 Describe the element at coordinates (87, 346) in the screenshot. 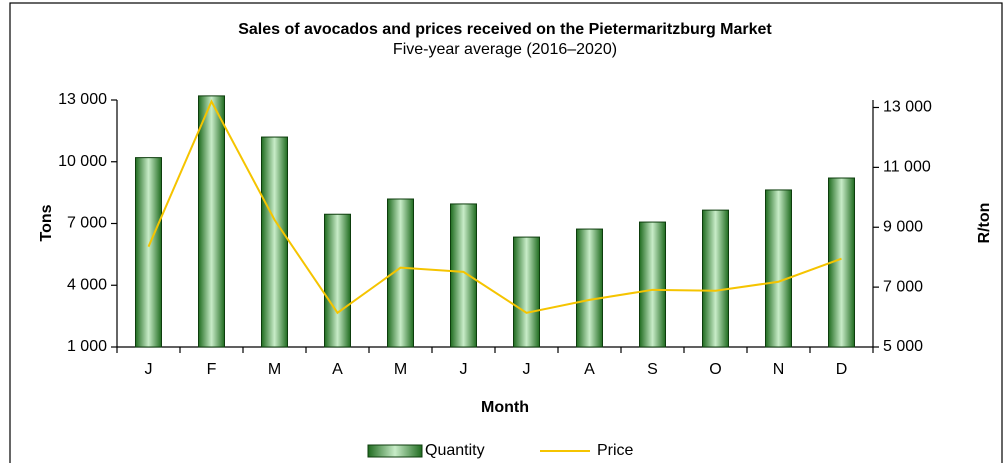

I see `y-tick-label: 1 000` at that location.